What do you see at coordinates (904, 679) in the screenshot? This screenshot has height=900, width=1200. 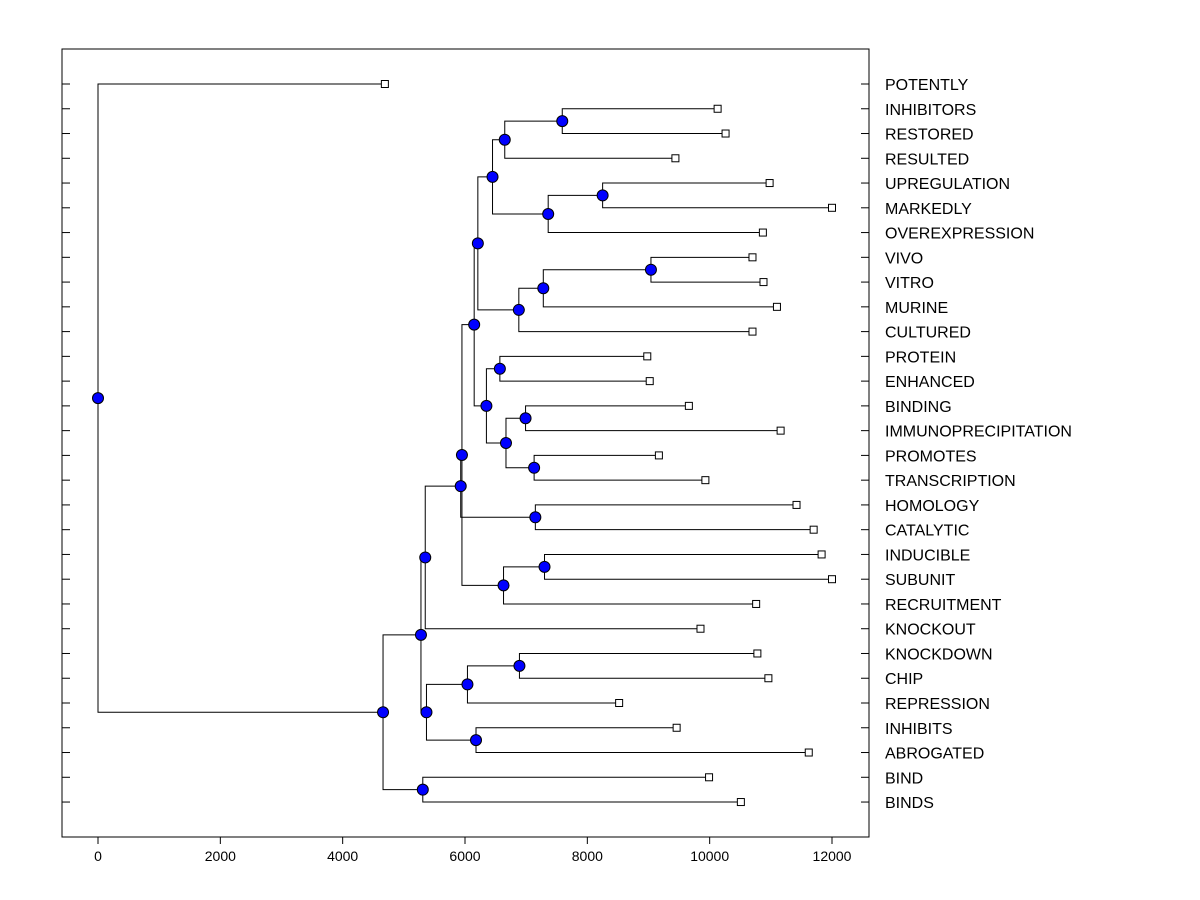 I see `leaf-label: CHIP` at bounding box center [904, 679].